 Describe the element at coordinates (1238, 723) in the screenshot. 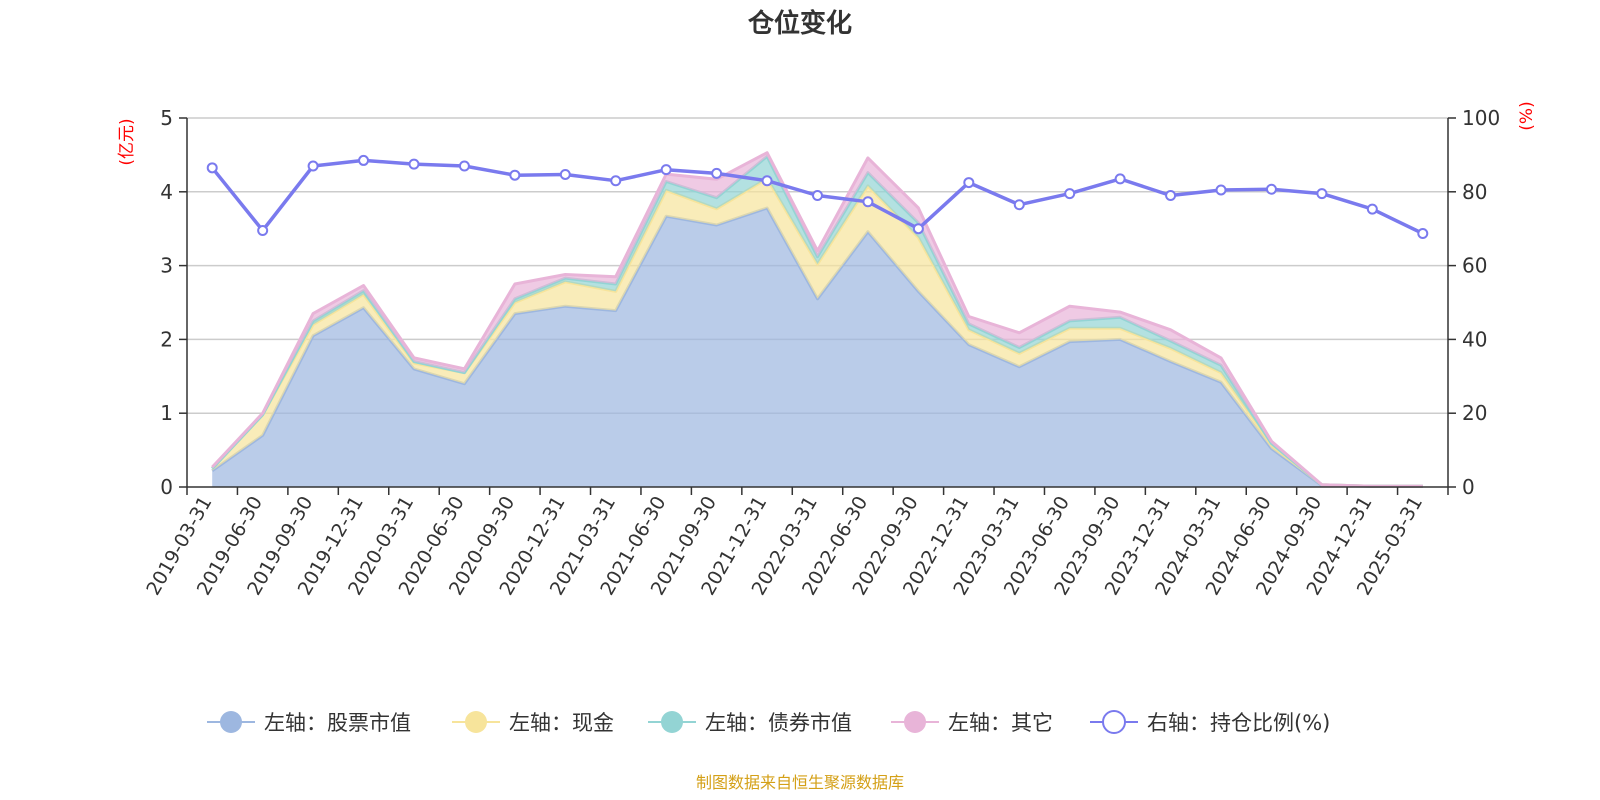

I see `legend-label: 右轴：持仓比例(%)` at that location.